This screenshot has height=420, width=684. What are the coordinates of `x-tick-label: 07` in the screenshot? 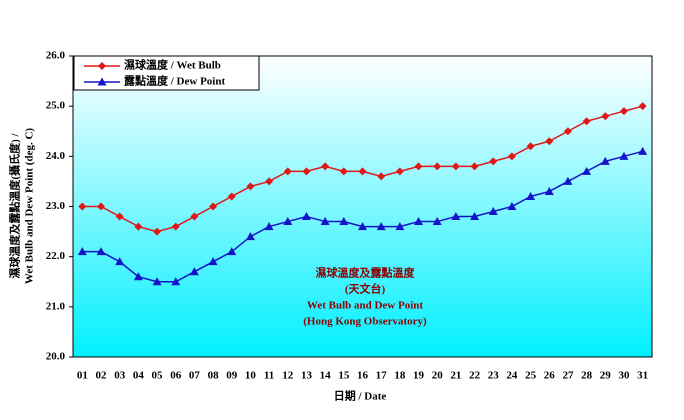 It's located at (195, 376).